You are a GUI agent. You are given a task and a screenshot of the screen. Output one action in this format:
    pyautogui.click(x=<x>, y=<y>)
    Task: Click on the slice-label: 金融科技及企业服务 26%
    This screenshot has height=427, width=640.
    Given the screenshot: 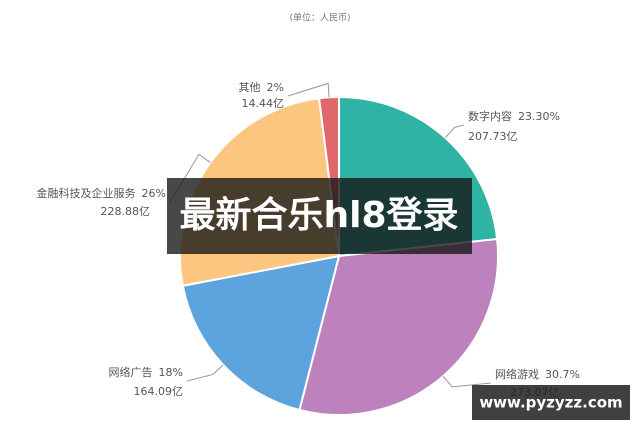 What is the action you would take?
    pyautogui.click(x=101, y=193)
    